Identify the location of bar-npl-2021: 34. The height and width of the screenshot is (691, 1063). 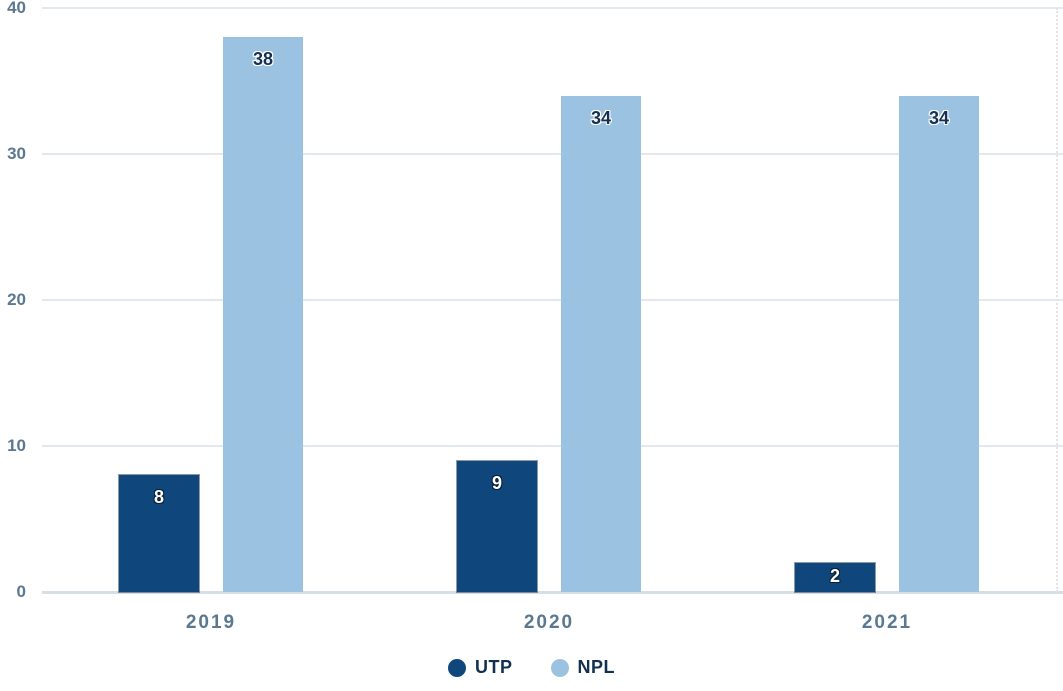
(939, 343).